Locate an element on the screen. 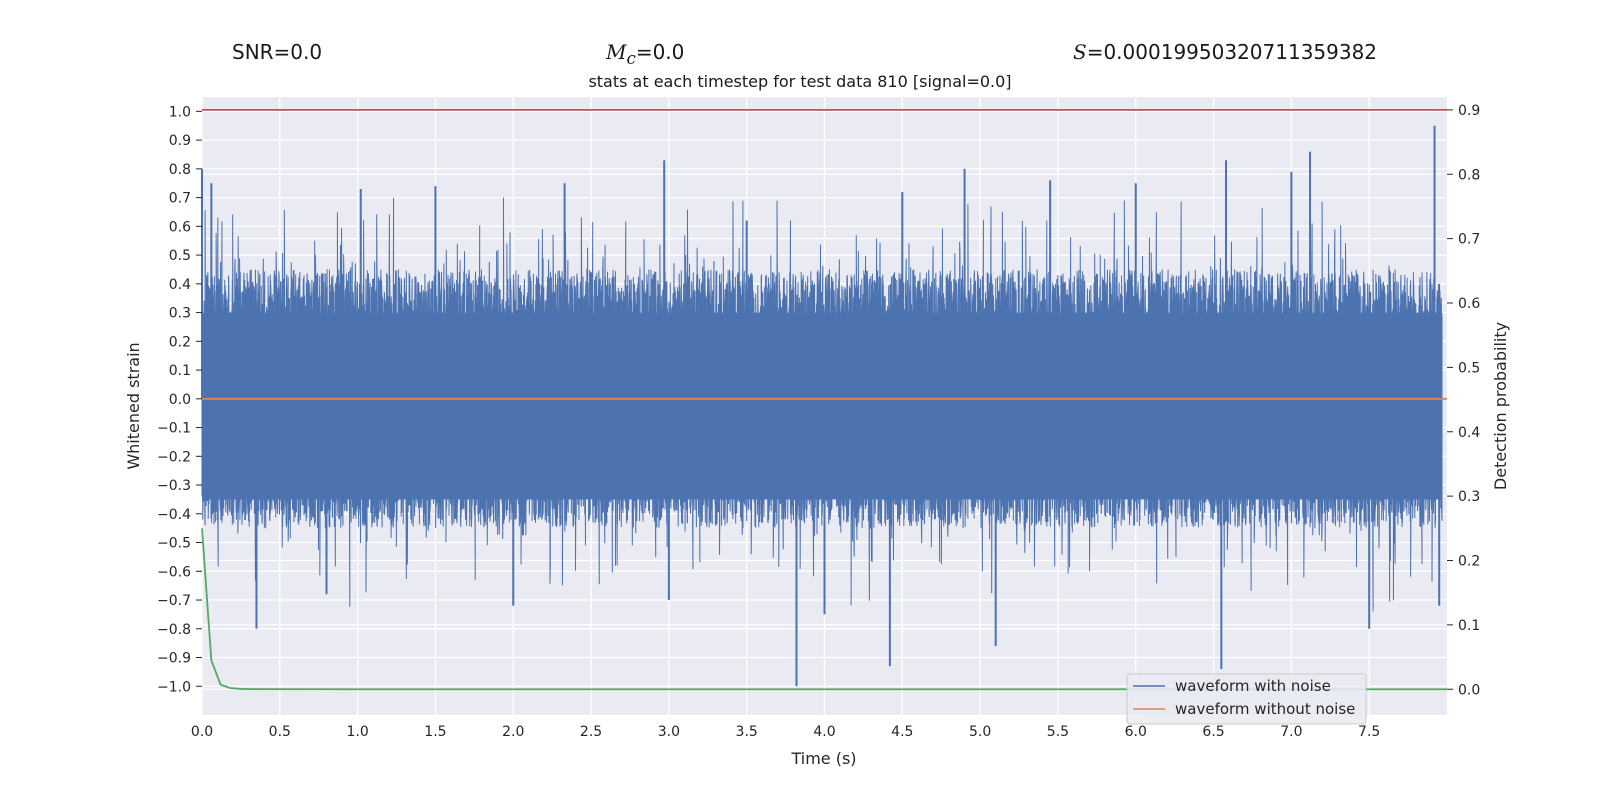 The width and height of the screenshot is (1600, 800). y2-tick-label: 0.2 is located at coordinates (1469, 562).